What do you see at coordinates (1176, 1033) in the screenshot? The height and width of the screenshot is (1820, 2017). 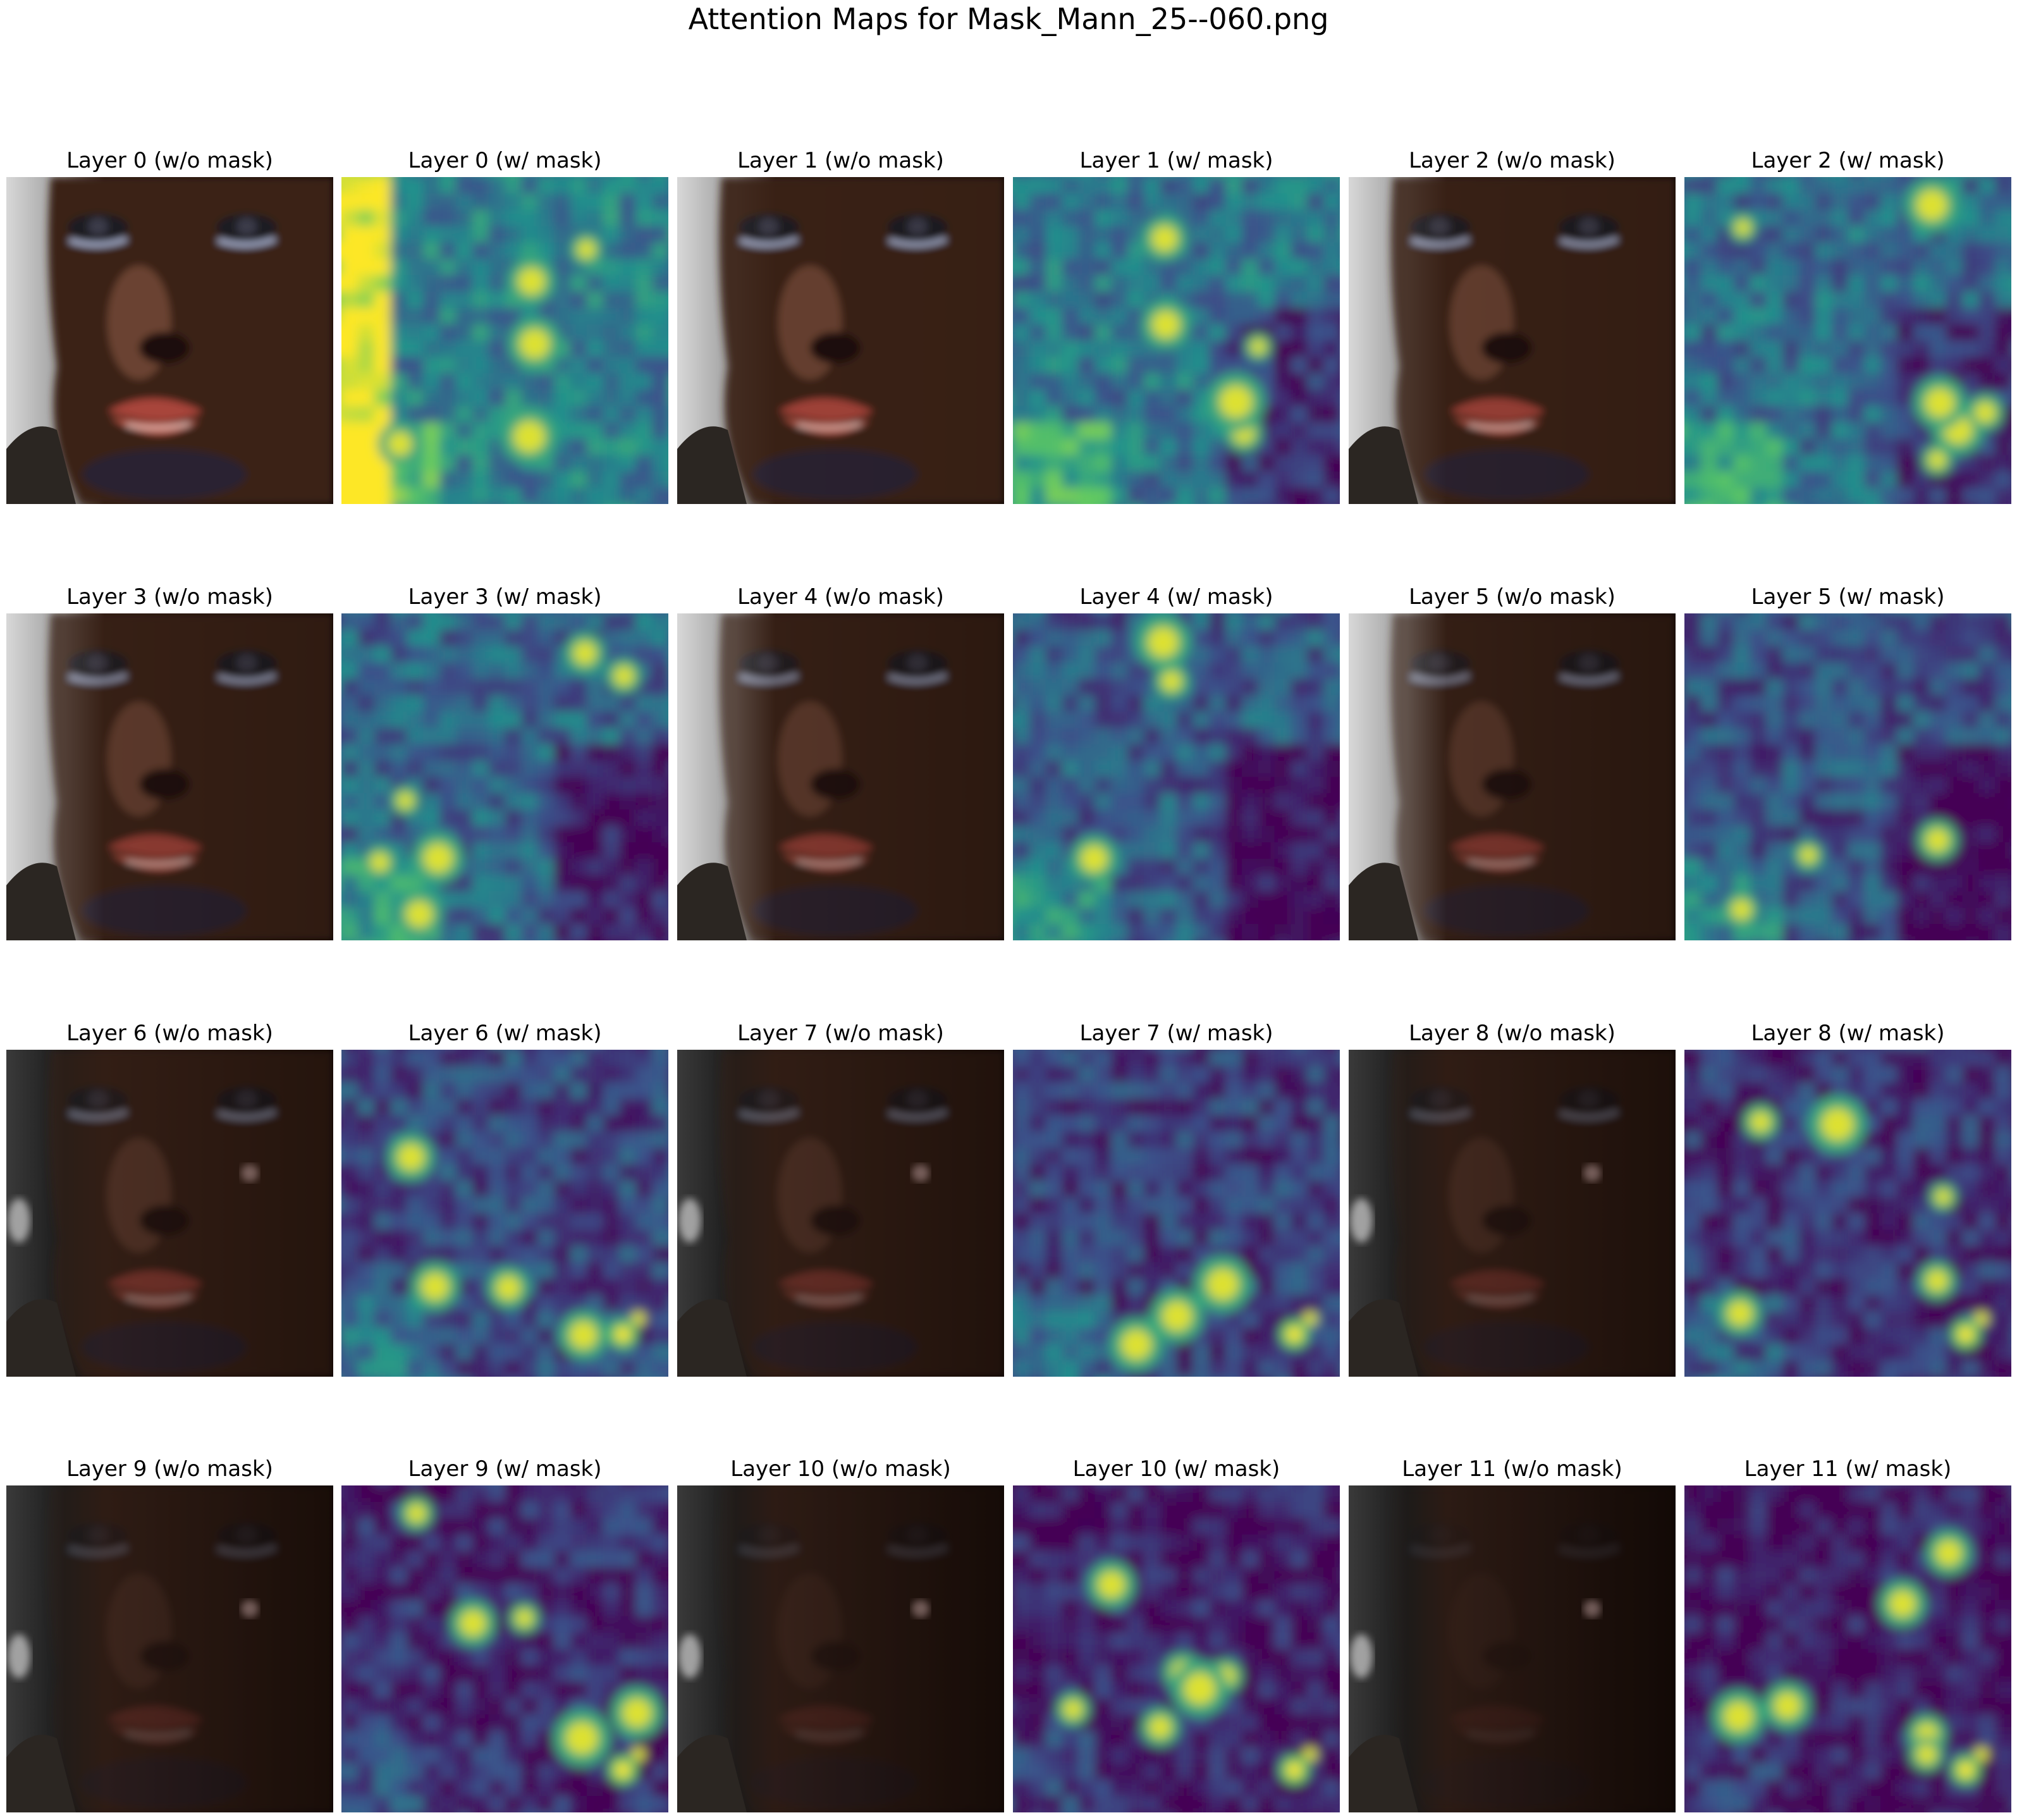 I see `panel-title: Layer 7 (w/ mask)` at bounding box center [1176, 1033].